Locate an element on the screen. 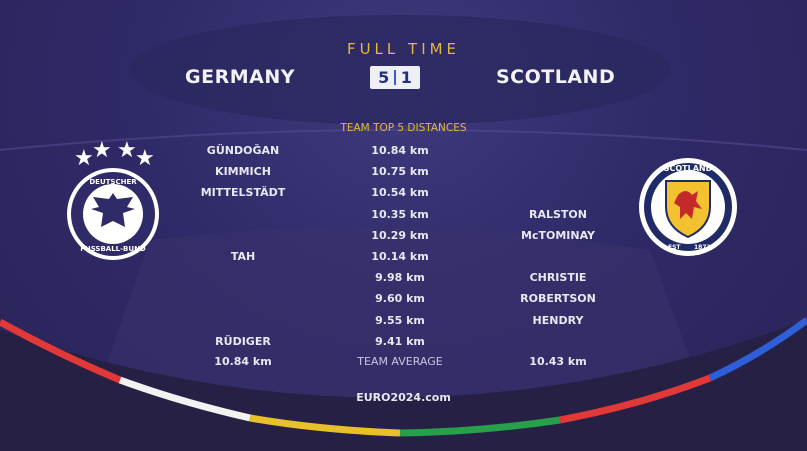 This screenshot has height=451, width=807. table-row: 9.60 km ROBERTSON is located at coordinates (403, 300).